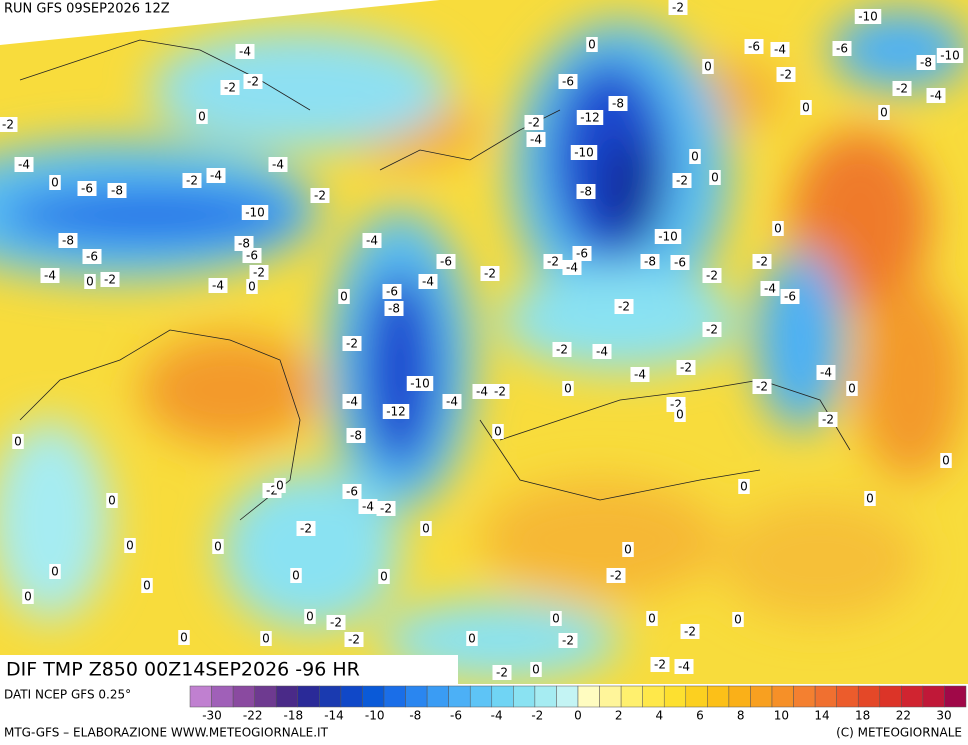 Image resolution: width=968 pixels, height=745 pixels. I want to click on colorbar-label: 8, so click(741, 716).